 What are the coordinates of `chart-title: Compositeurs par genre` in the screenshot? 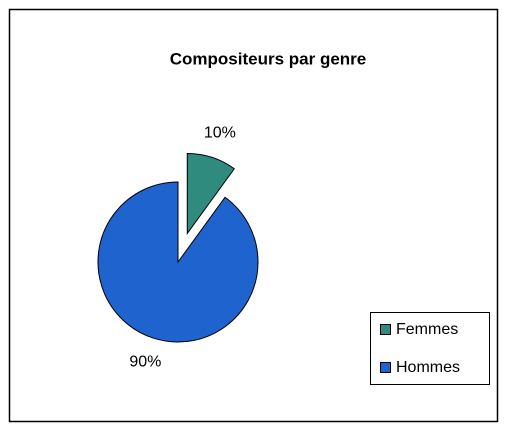 It's located at (268, 58).